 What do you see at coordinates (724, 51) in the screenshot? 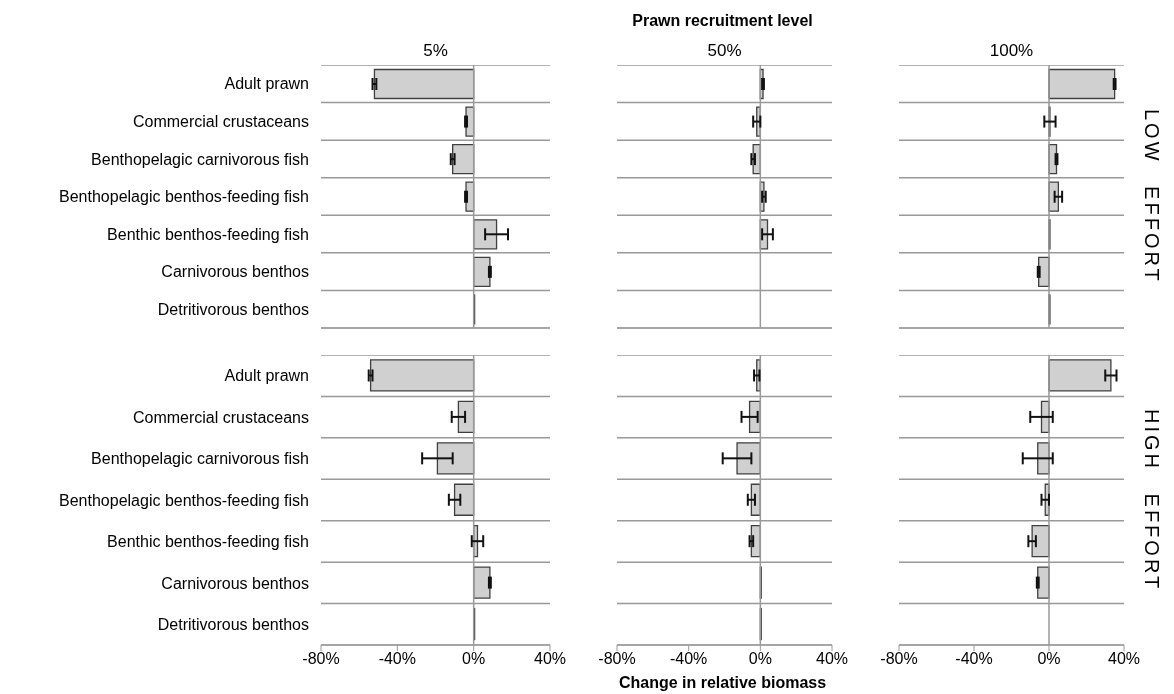
I see `chart-title: 50%` at bounding box center [724, 51].